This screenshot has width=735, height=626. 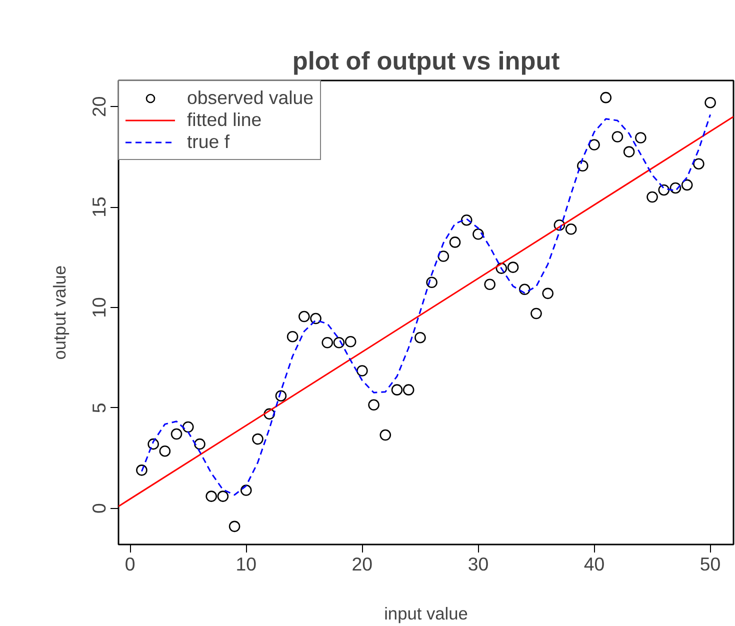 What do you see at coordinates (250, 98) in the screenshot?
I see `legend-label: observed value` at bounding box center [250, 98].